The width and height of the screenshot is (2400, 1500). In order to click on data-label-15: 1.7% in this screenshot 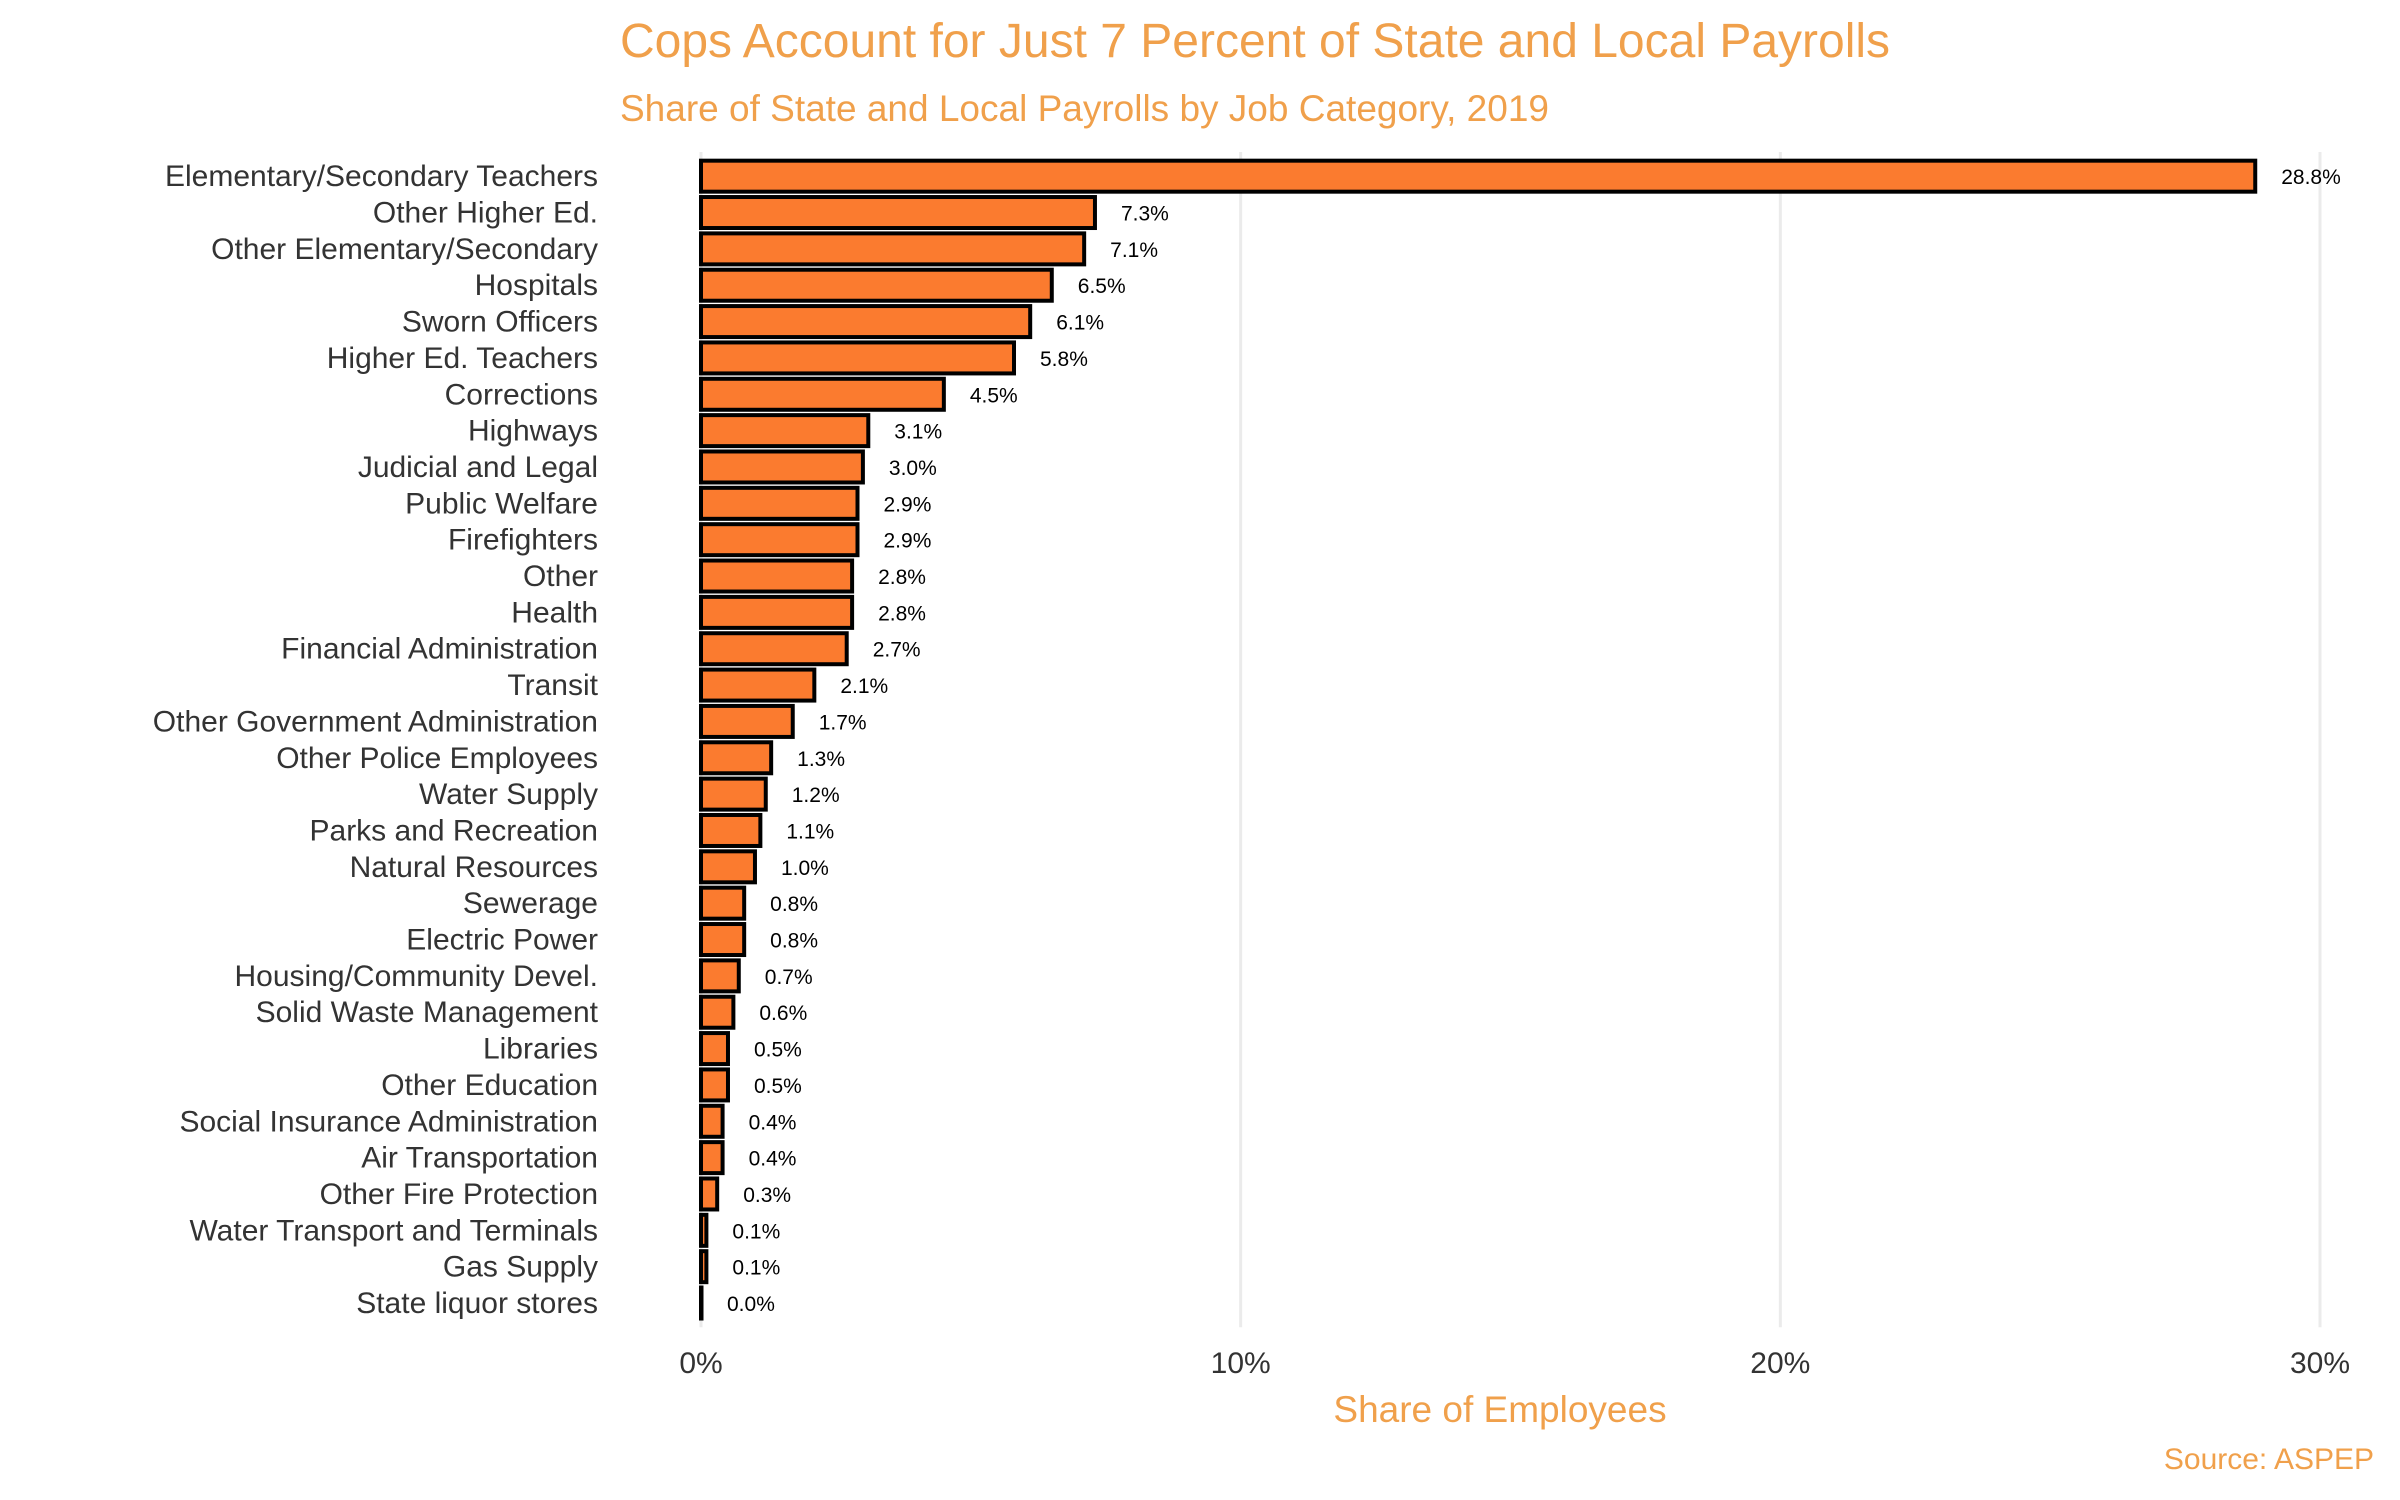, I will do `click(843, 722)`.